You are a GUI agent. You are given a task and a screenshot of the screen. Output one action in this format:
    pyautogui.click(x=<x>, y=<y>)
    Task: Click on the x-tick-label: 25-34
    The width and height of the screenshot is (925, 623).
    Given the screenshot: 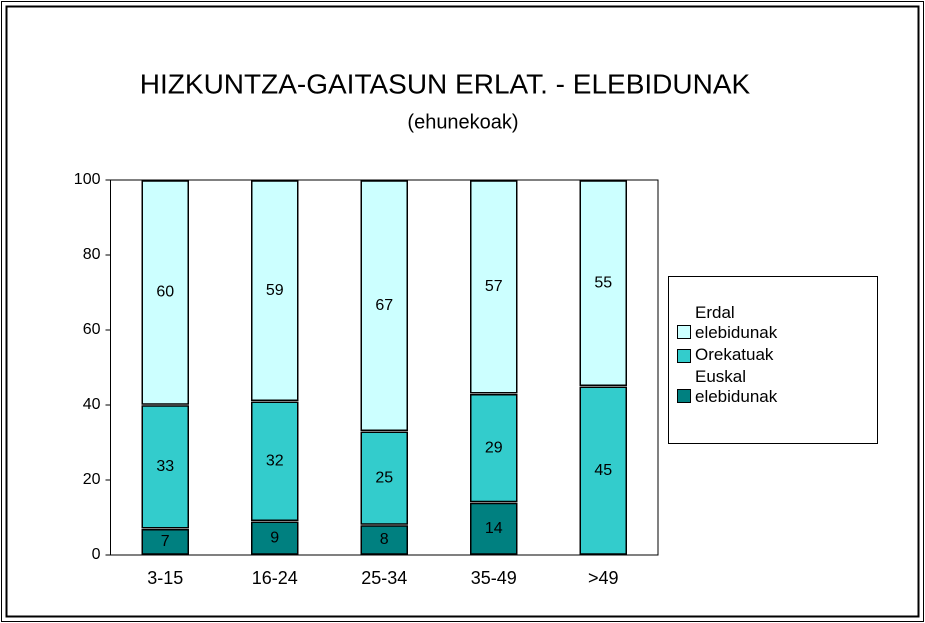 What is the action you would take?
    pyautogui.click(x=384, y=578)
    